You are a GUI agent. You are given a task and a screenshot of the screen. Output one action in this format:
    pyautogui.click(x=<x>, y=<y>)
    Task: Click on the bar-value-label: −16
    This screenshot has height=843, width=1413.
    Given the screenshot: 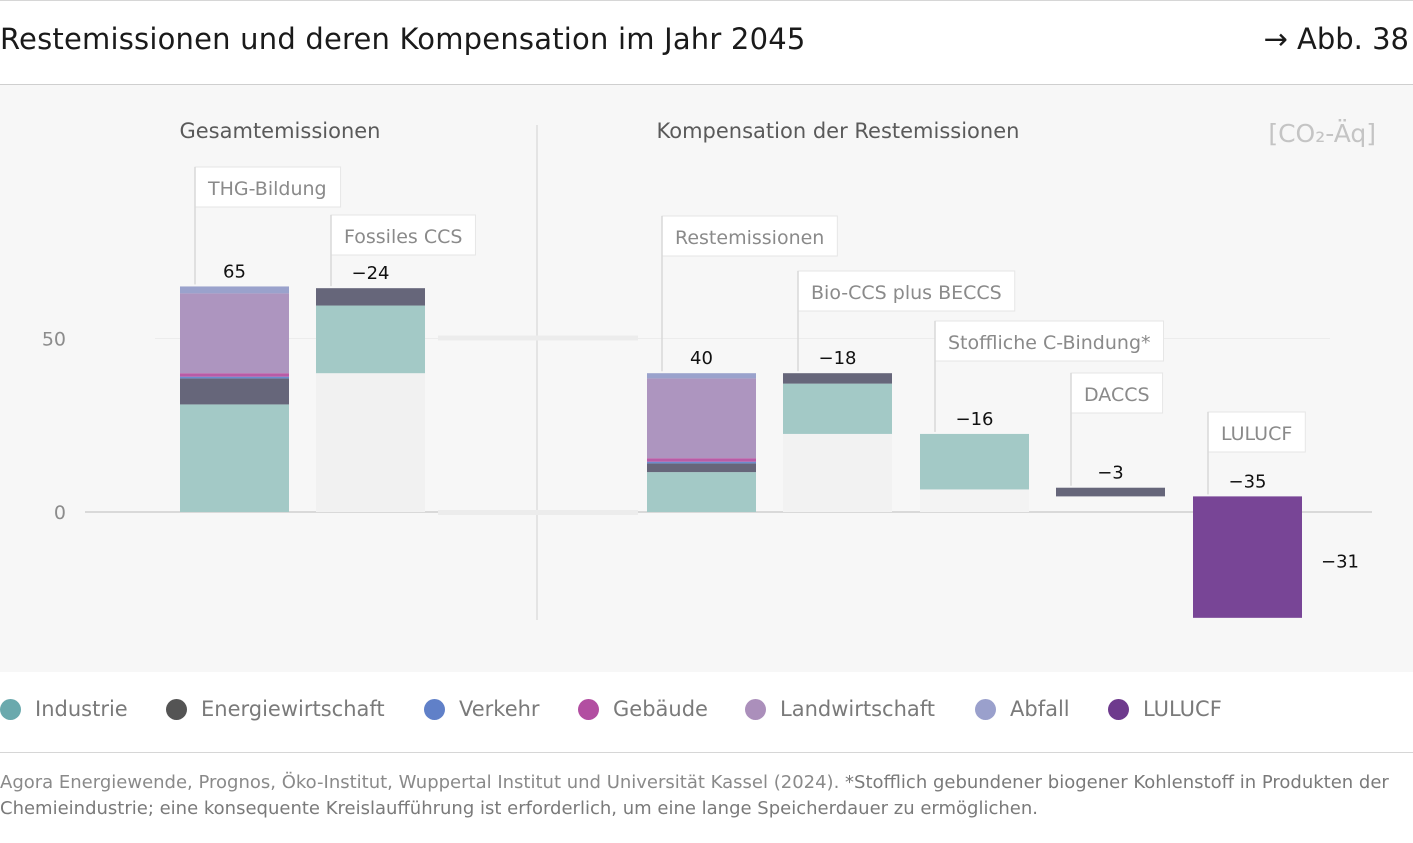 What is the action you would take?
    pyautogui.click(x=975, y=419)
    